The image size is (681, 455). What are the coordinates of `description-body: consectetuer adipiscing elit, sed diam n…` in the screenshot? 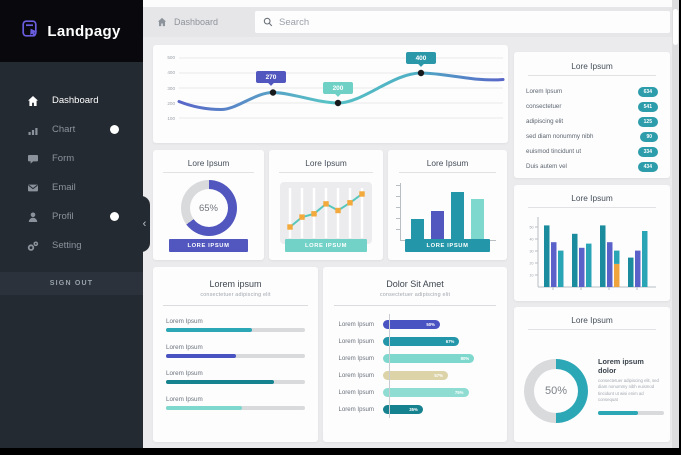 It's located at (628, 390).